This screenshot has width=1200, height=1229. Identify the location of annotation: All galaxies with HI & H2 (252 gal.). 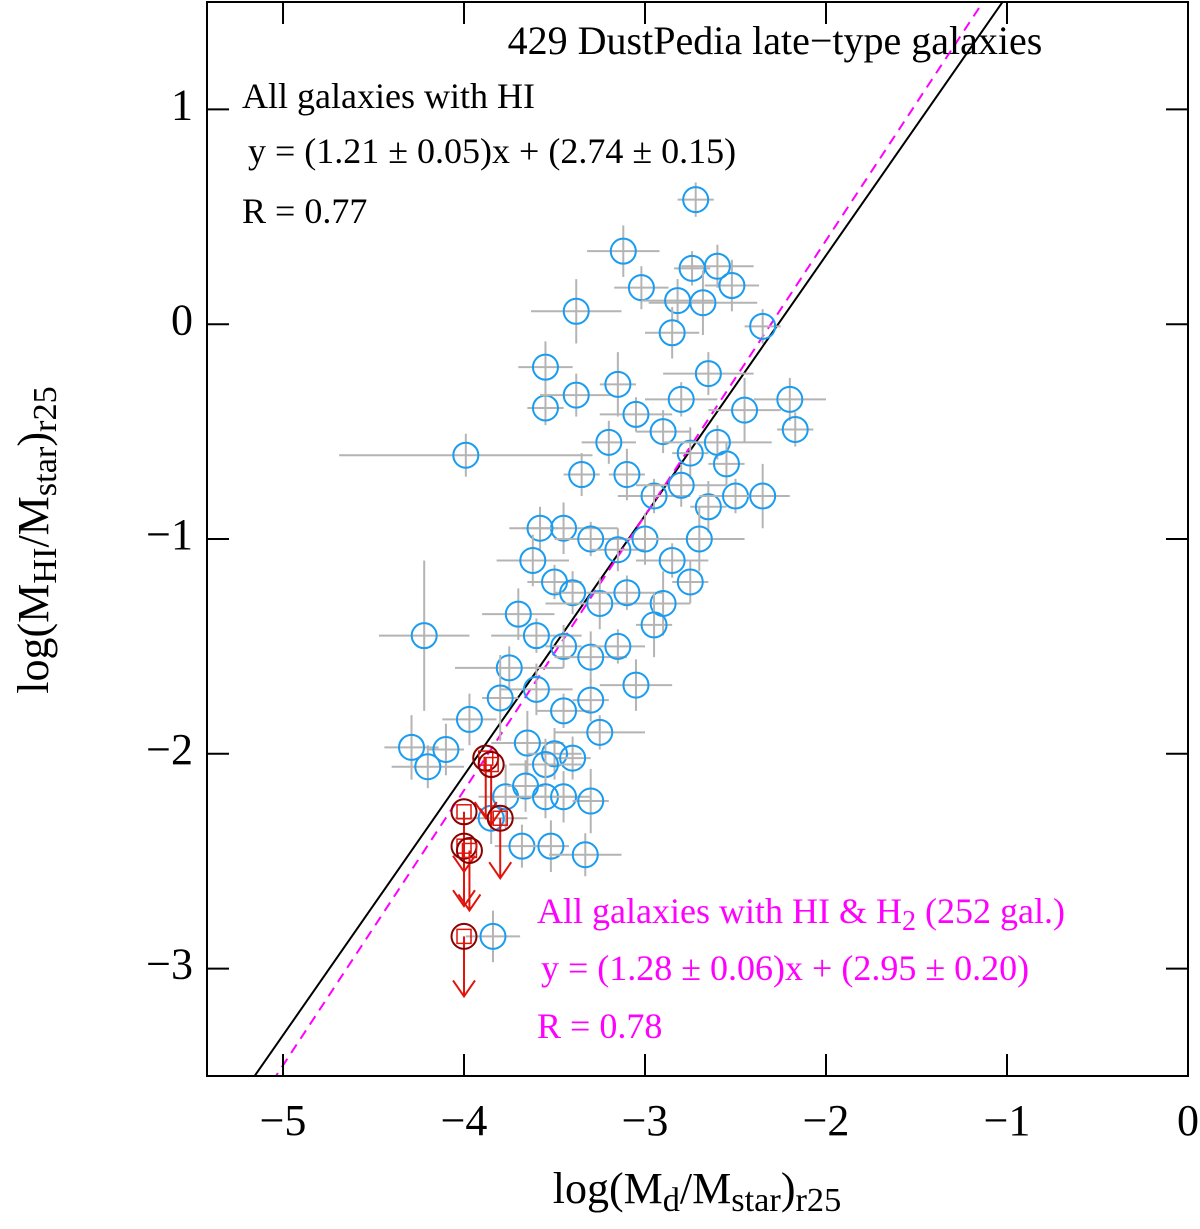
(801, 914).